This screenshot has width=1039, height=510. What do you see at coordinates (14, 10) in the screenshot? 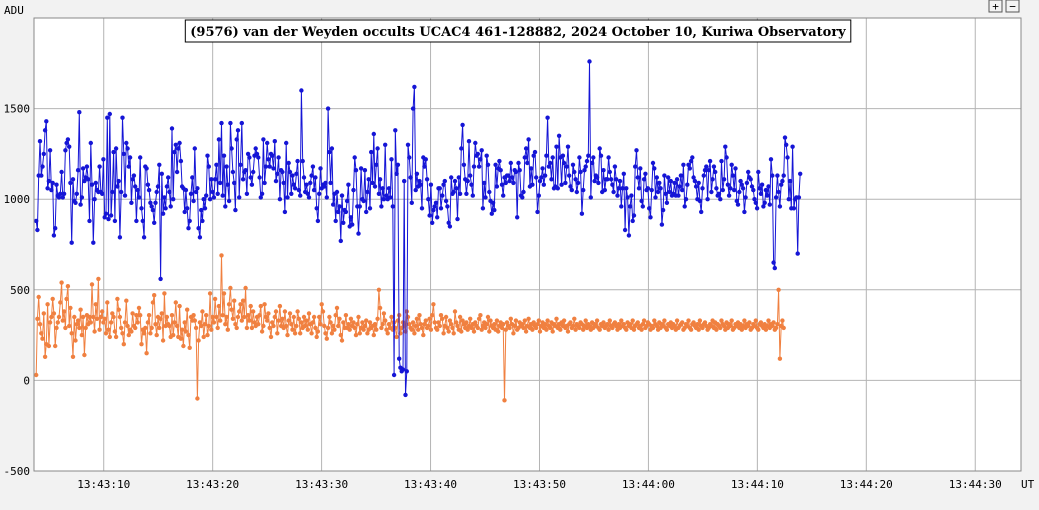
I see `y-axis-label: ADU` at bounding box center [14, 10].